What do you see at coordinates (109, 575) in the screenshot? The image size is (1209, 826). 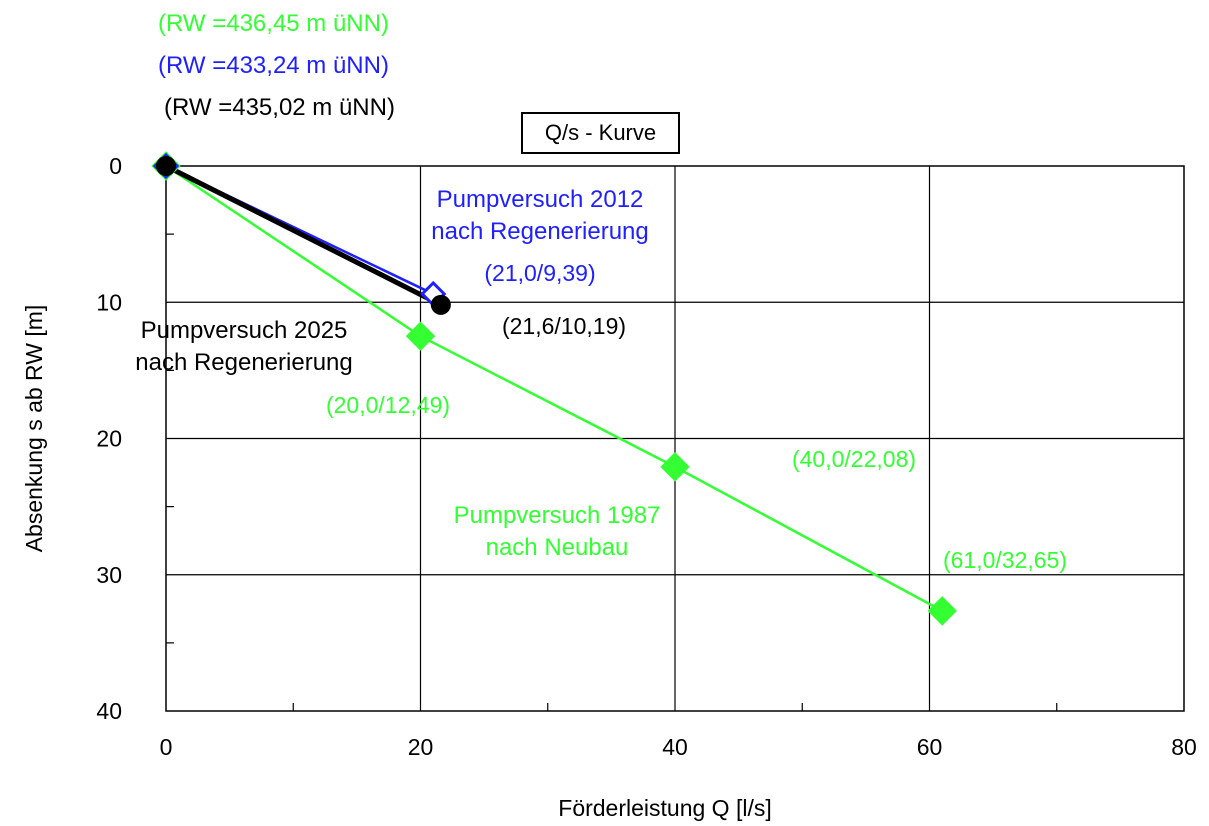 I see `y-tick-label: 30` at bounding box center [109, 575].